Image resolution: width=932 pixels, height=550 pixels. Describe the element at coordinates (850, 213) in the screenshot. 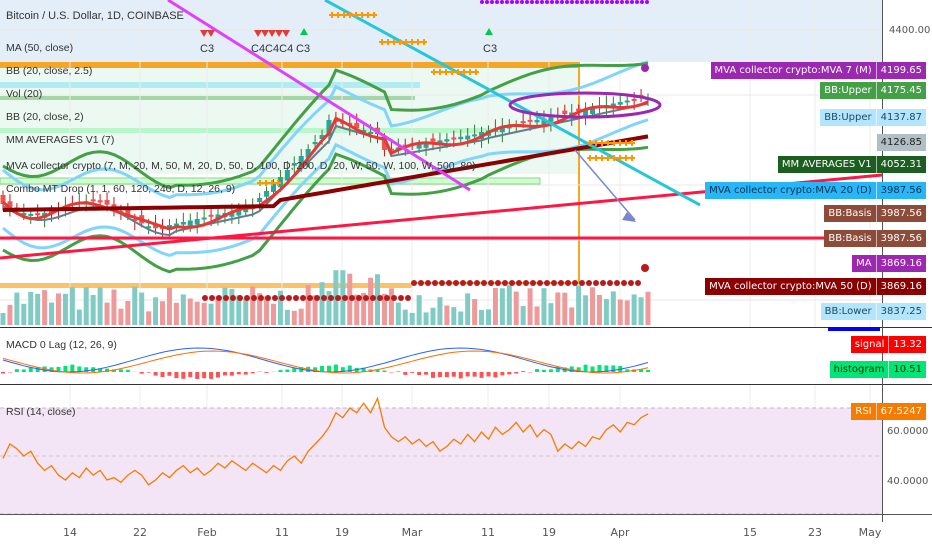

I see `price-tag-label: BB:Basis` at that location.